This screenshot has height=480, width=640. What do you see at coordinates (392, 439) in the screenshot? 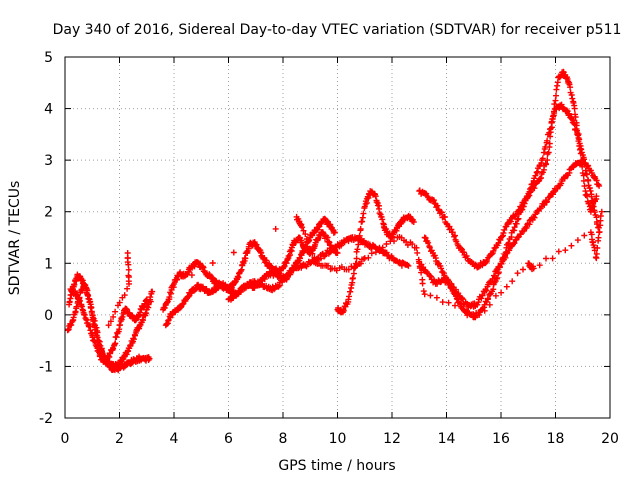
I see `x-tick-label: 12` at bounding box center [392, 439].